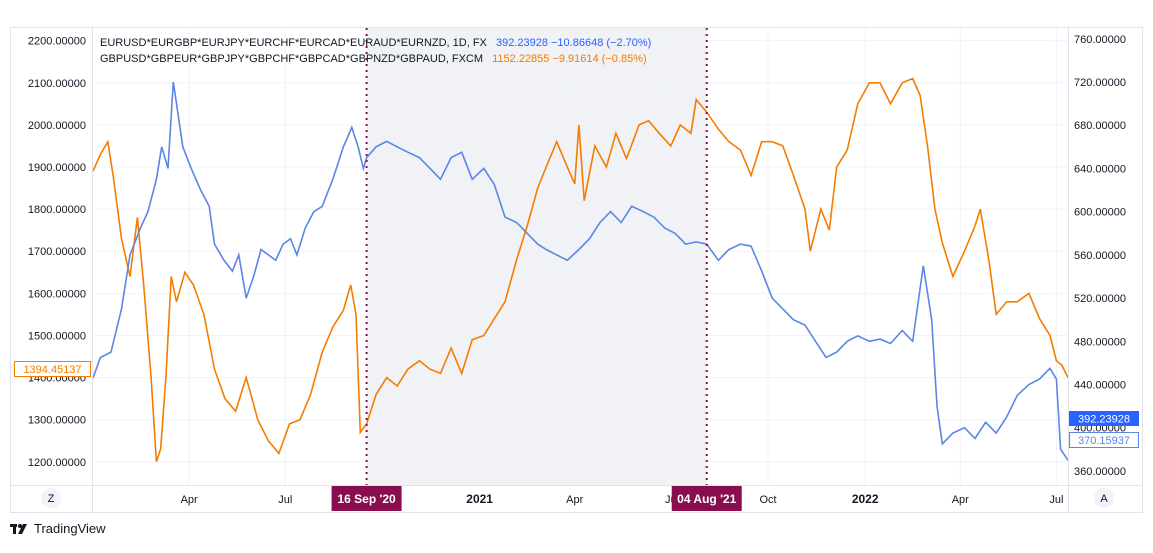  What do you see at coordinates (1100, 83) in the screenshot?
I see `right-axis-tick: 720.00000` at bounding box center [1100, 83].